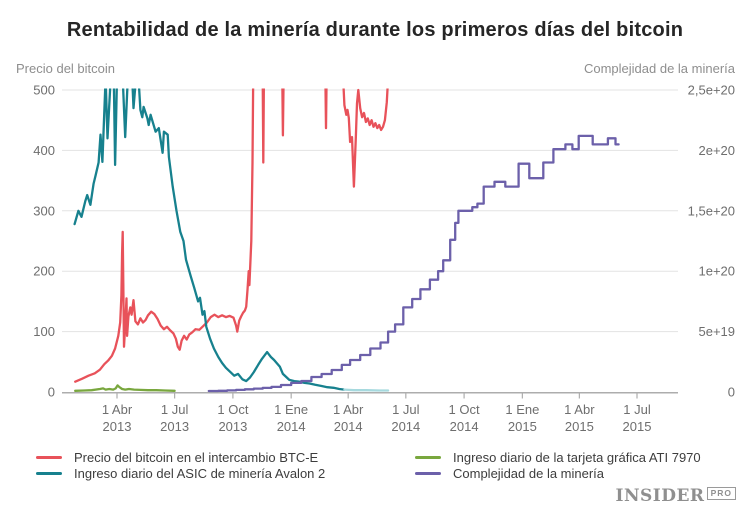 The width and height of the screenshot is (750, 512). Describe the element at coordinates (428, 473) in the screenshot. I see `legend-swatch-complexity` at that location.